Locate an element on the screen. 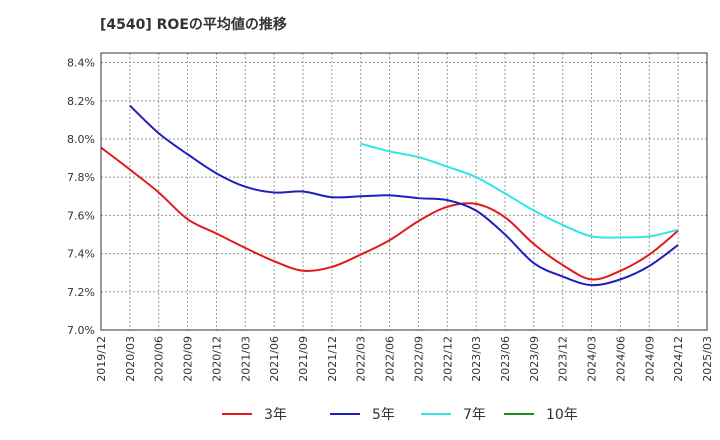 The height and width of the screenshot is (440, 720). y-tick-label: 7.0% is located at coordinates (81, 330).